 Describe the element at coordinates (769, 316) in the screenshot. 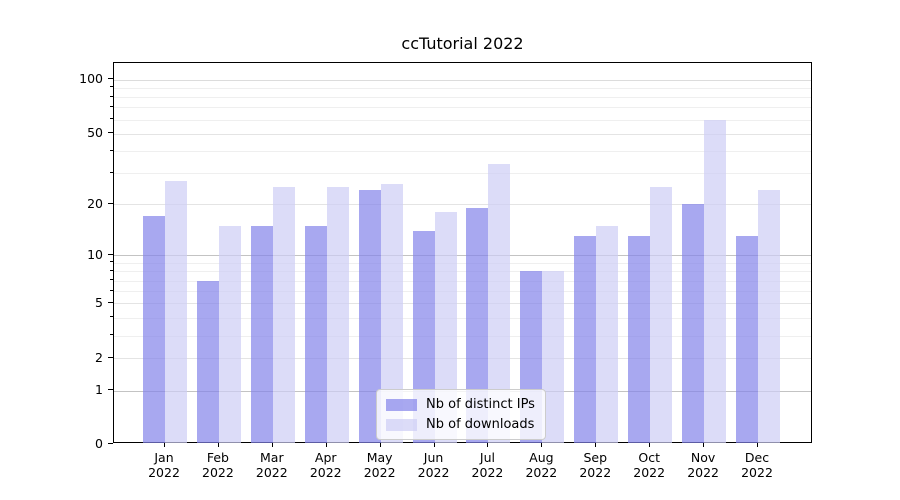

I see `bar-dec-downloads` at that location.